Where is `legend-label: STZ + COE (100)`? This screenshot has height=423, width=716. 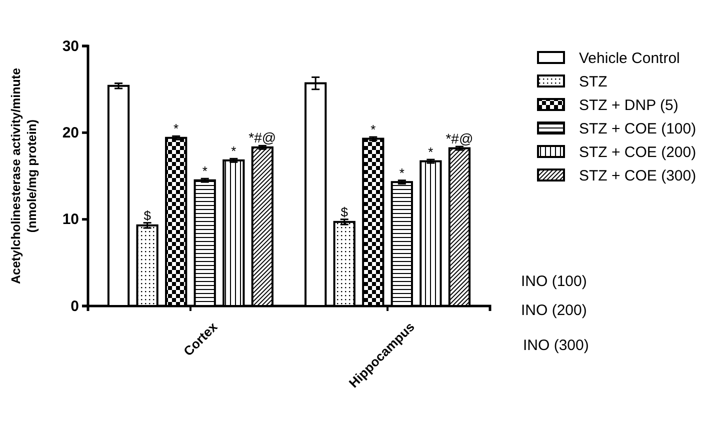 legend-label: STZ + COE (100) is located at coordinates (637, 129).